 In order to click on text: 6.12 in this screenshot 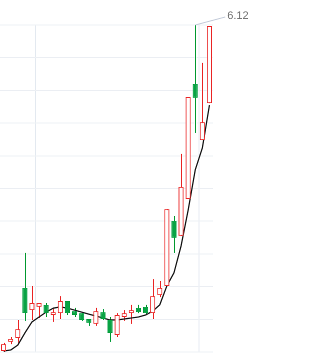, I will do `click(238, 16)`.